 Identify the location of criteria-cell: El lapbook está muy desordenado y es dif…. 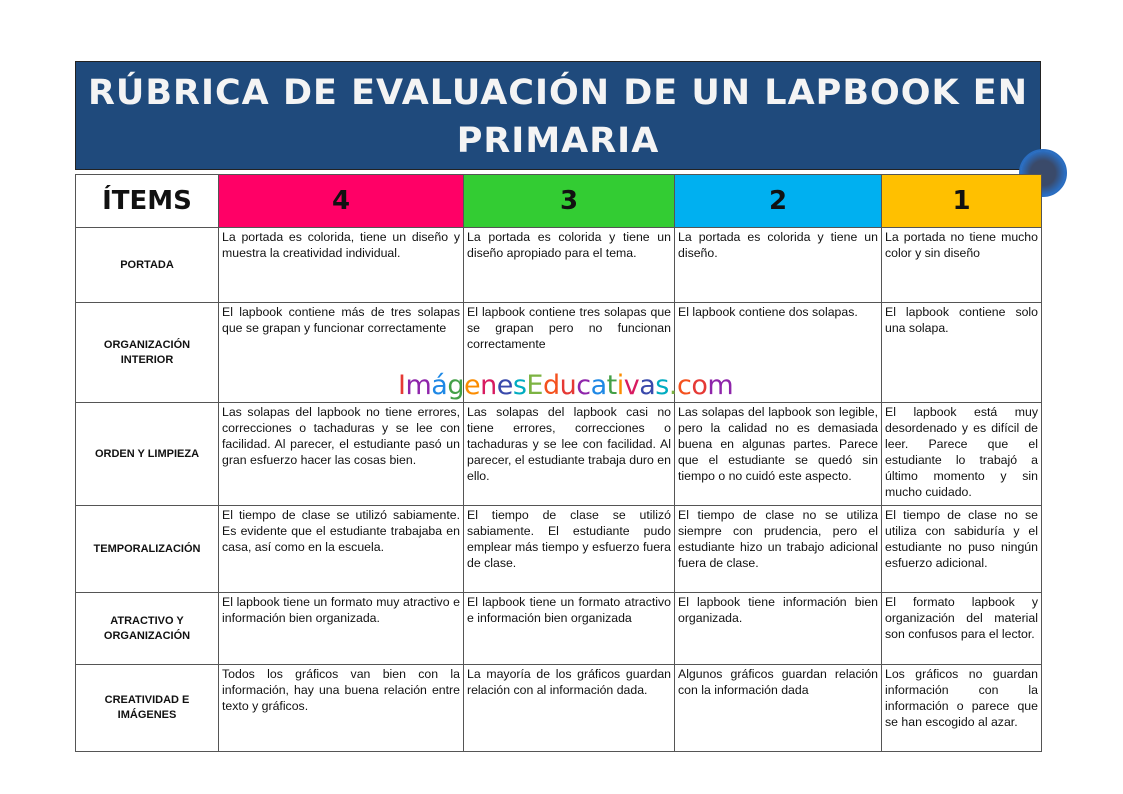
(961, 454).